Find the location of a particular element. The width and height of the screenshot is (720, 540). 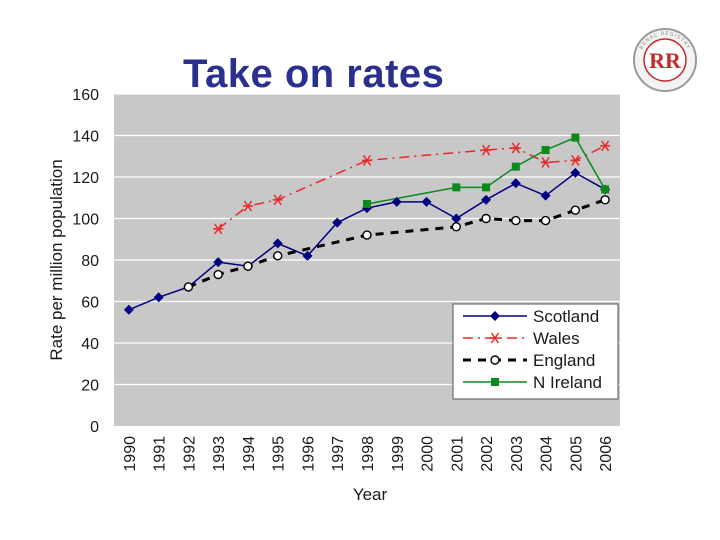

y-axis-ticks: 0 20 40 60 80 100 120 140 160 is located at coordinates (85, 261).